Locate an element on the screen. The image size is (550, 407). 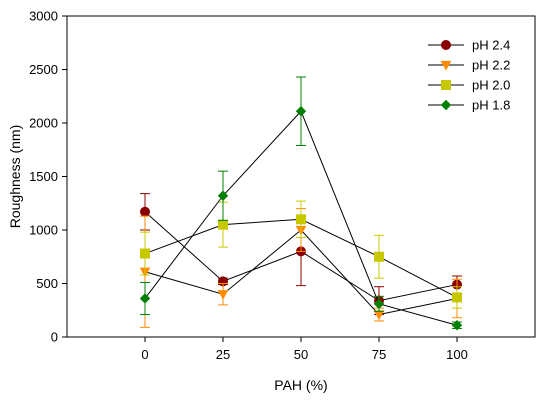
y-axis-title: Roughness (nm) is located at coordinates (15, 177).